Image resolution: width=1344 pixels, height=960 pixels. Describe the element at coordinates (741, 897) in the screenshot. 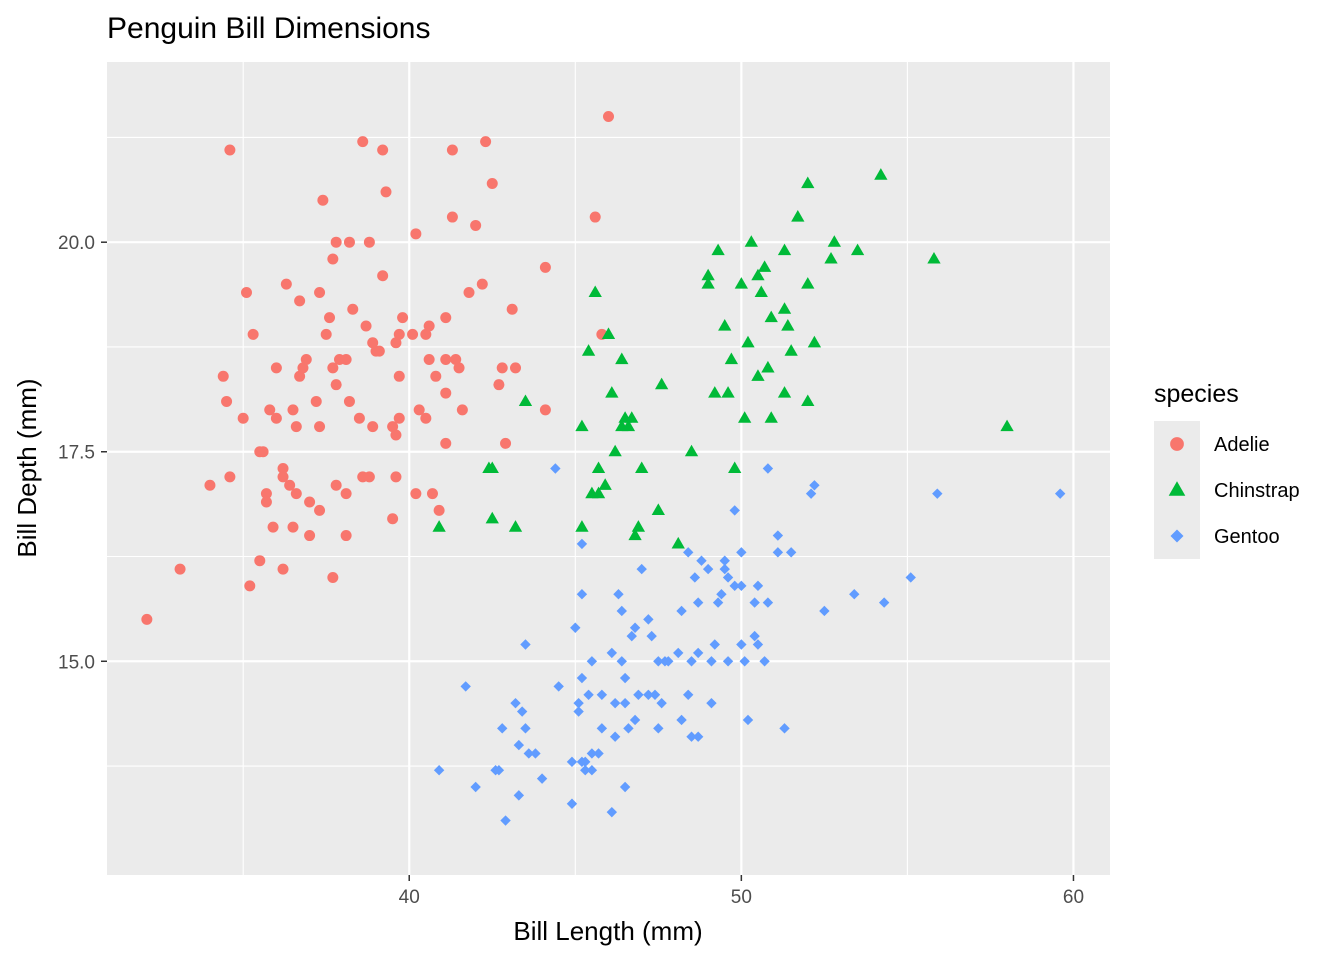

I see `x-tick-label: 50` at that location.